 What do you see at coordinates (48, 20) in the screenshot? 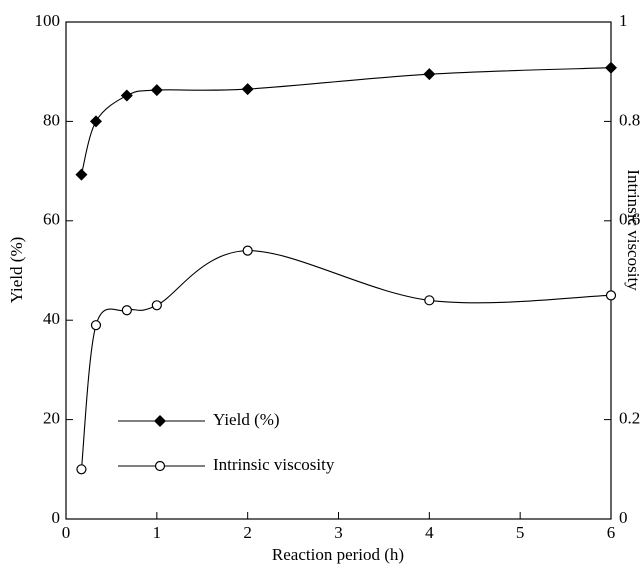
I see `y-tick-label: 100` at bounding box center [48, 20].